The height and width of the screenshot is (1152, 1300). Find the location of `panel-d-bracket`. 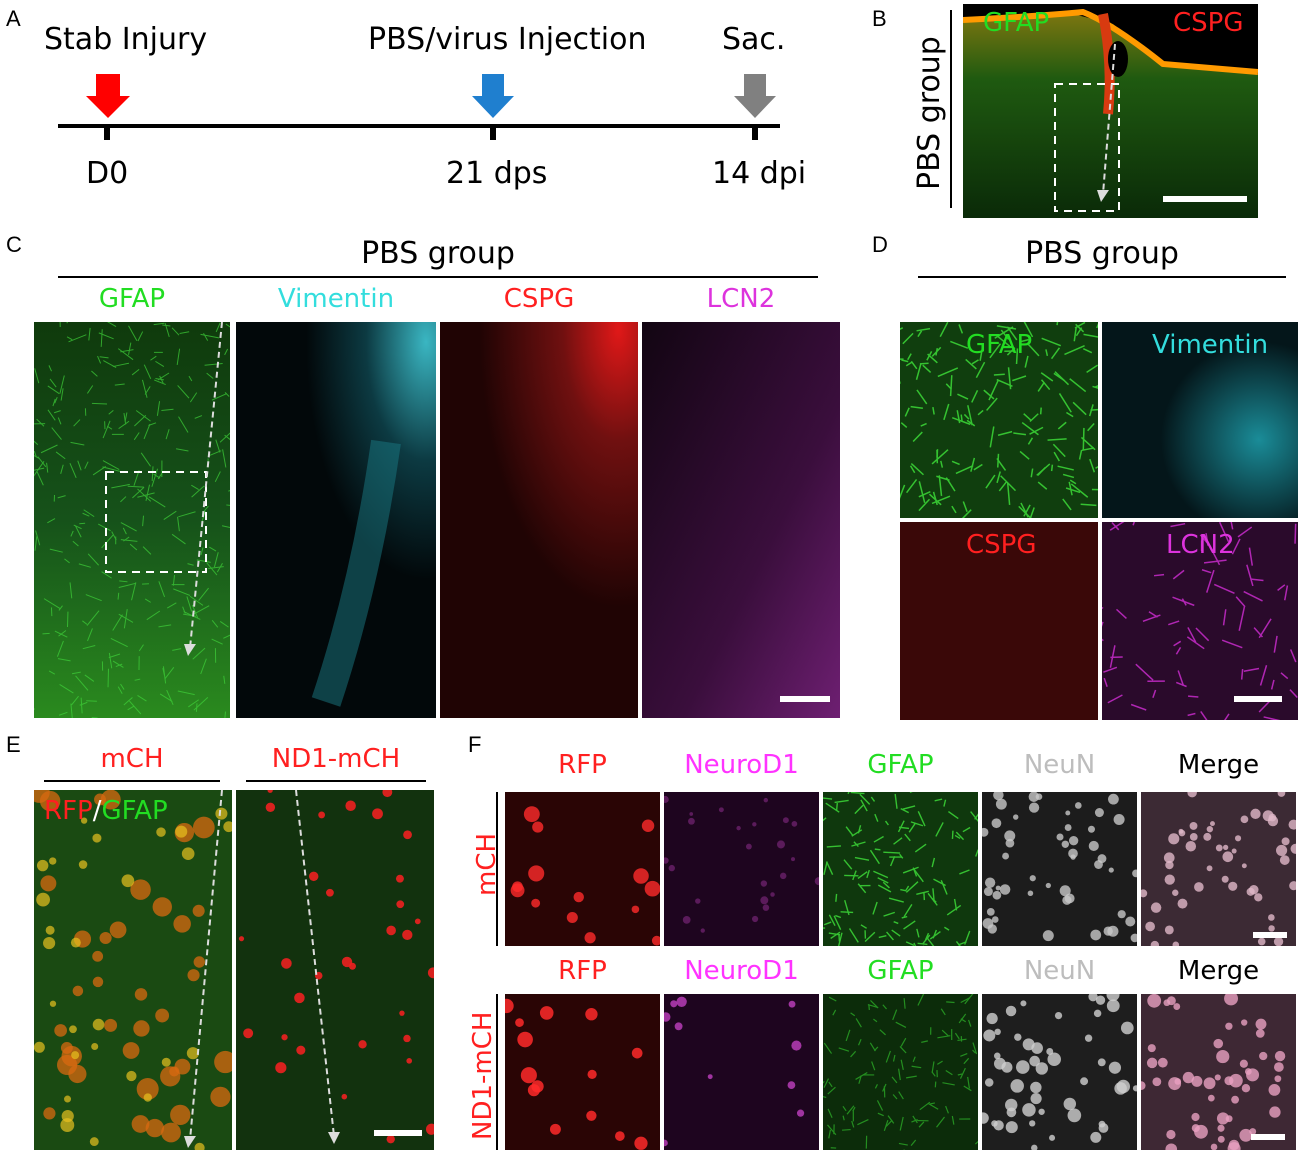

panel-d-bracket is located at coordinates (1102, 277).